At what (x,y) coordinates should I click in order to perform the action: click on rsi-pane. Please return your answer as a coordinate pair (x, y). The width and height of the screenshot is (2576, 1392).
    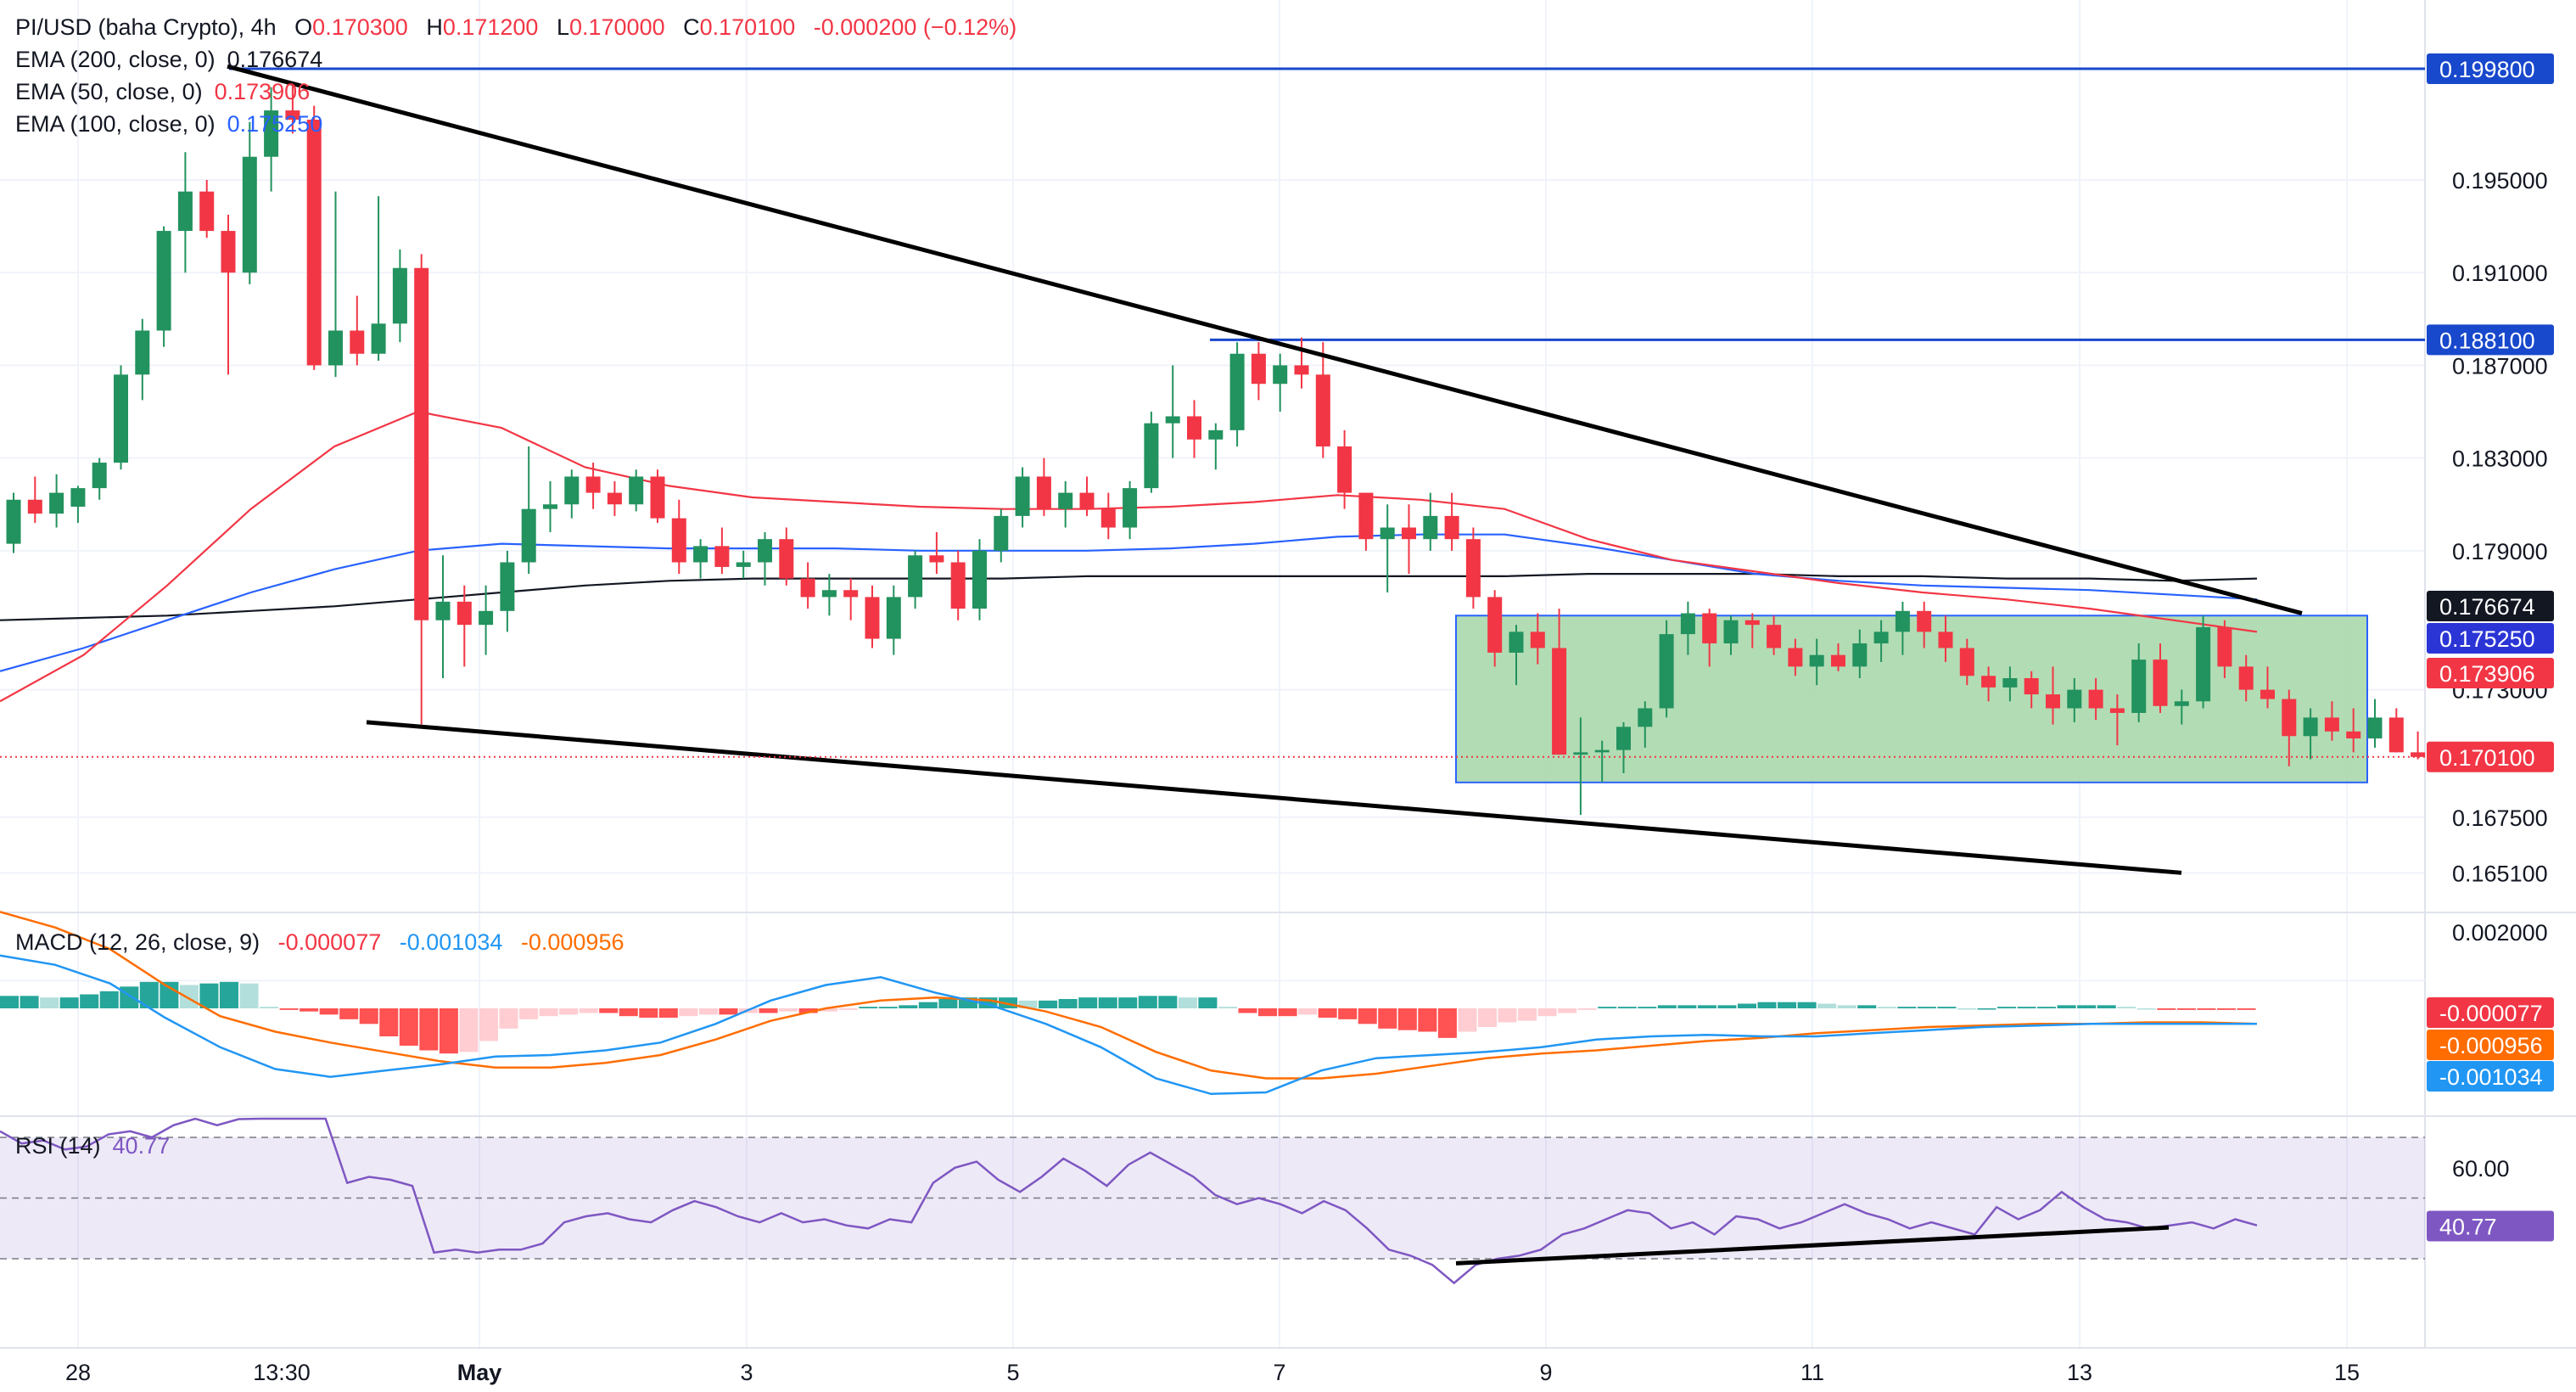
    Looking at the image, I should click on (1212, 1201).